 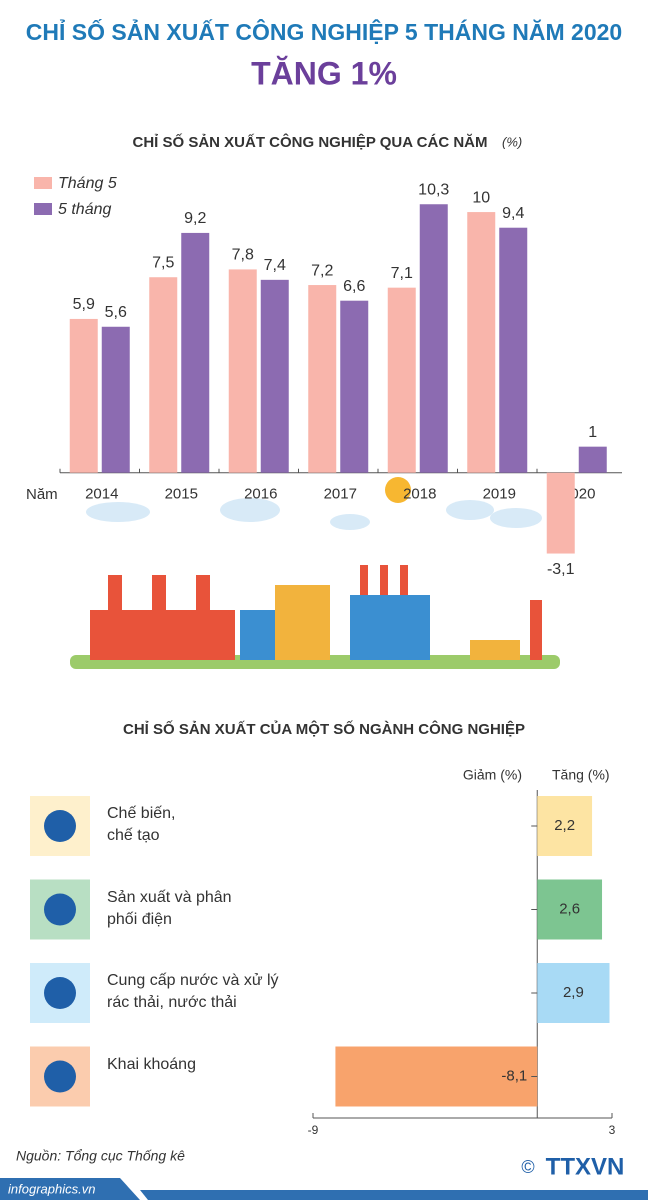 I want to click on value-label: 2,9, so click(x=573, y=992).